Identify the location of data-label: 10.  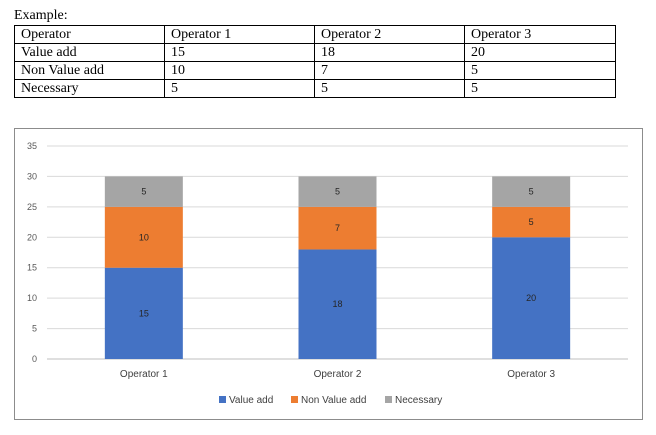
(144, 237).